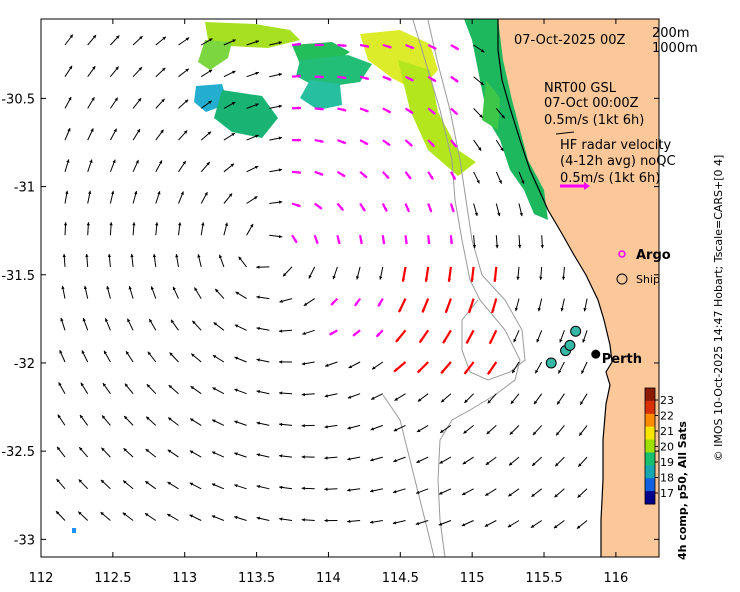 This screenshot has height=592, width=740. I want to click on colorbar-title: 4h comp, p50, All Sats, so click(682, 490).